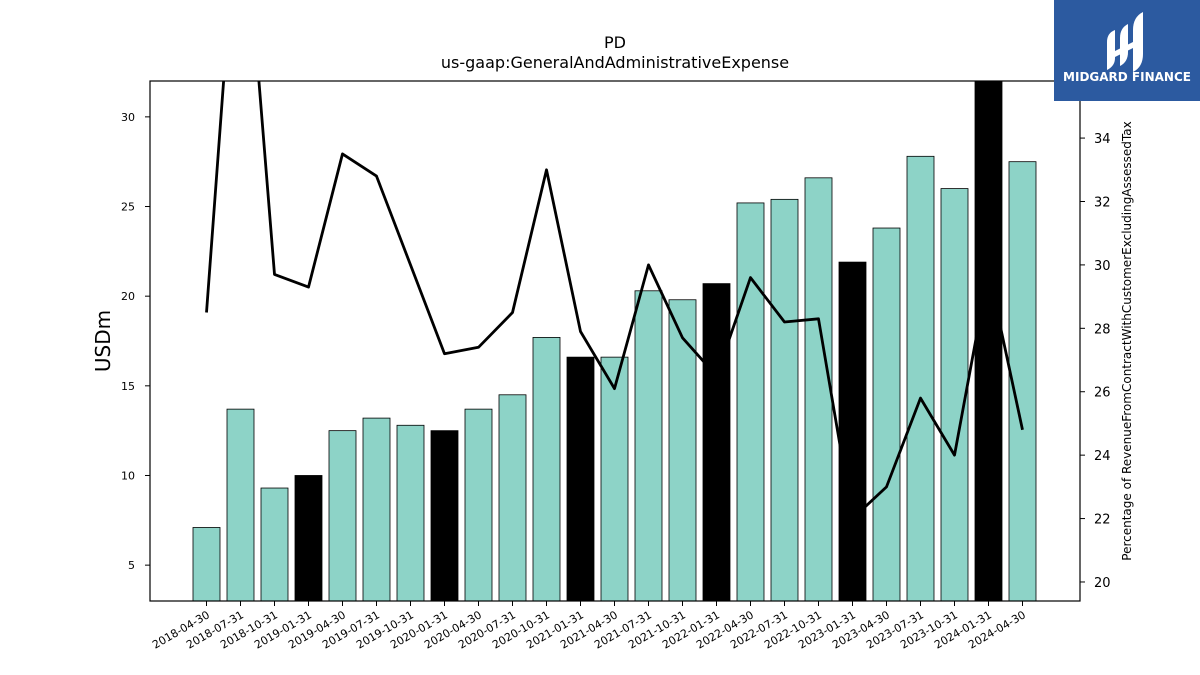 This screenshot has width=1200, height=675. I want to click on chart-title: PD, so click(615, 42).